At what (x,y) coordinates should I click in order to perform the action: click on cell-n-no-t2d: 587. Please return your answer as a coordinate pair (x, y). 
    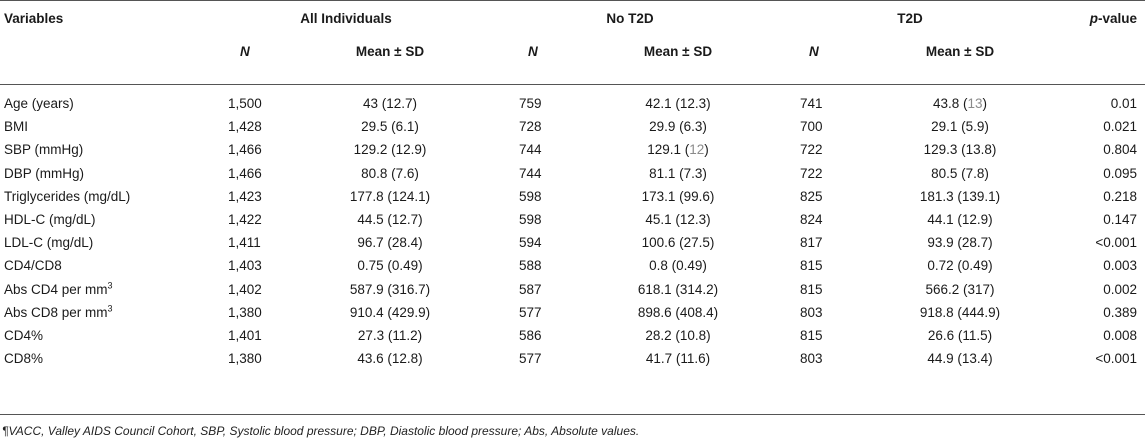
    Looking at the image, I should click on (530, 289).